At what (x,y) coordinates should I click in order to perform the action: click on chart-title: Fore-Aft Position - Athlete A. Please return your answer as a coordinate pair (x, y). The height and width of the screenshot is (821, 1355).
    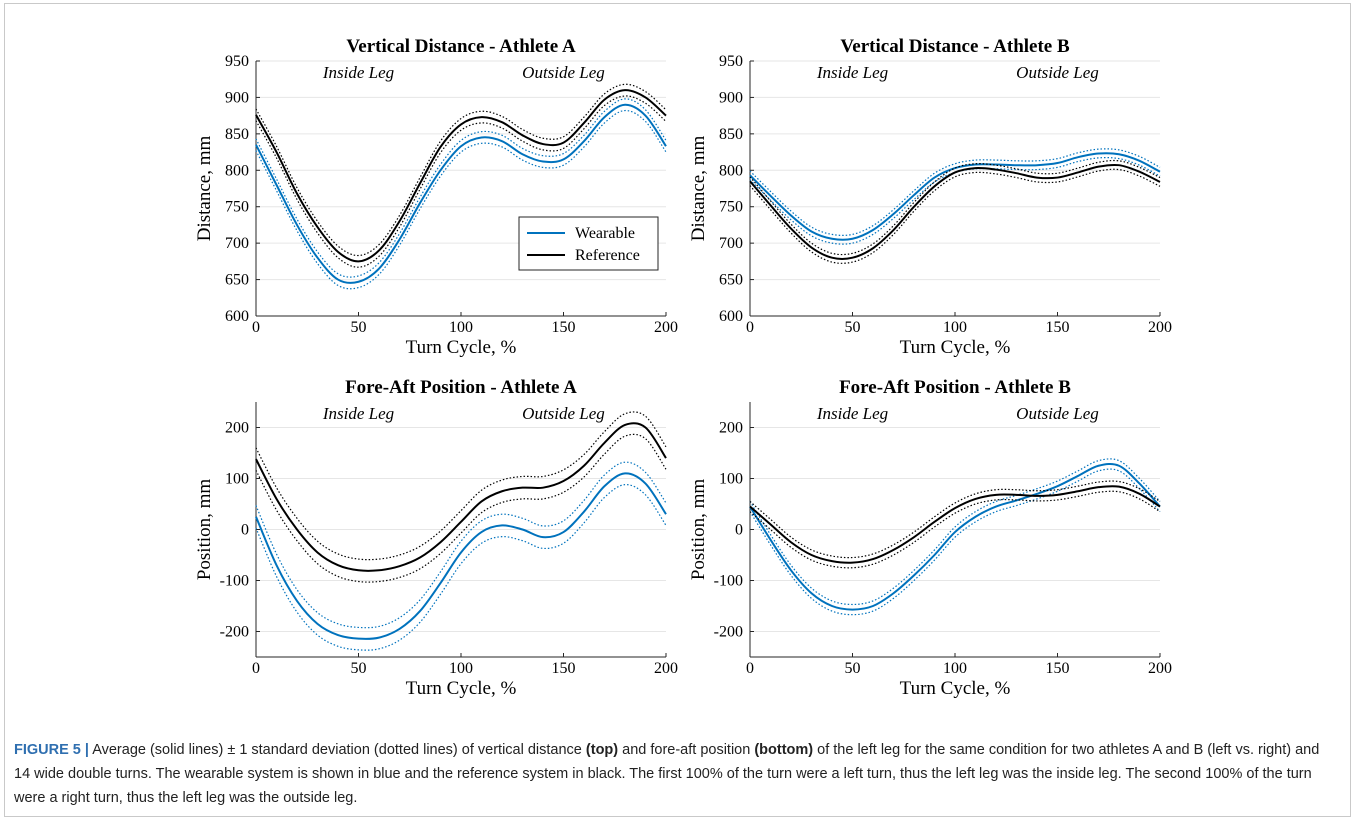
    Looking at the image, I should click on (461, 387).